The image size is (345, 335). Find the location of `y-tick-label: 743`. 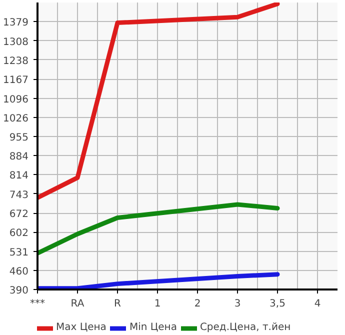

y-tick-label: 743 is located at coordinates (19, 195).